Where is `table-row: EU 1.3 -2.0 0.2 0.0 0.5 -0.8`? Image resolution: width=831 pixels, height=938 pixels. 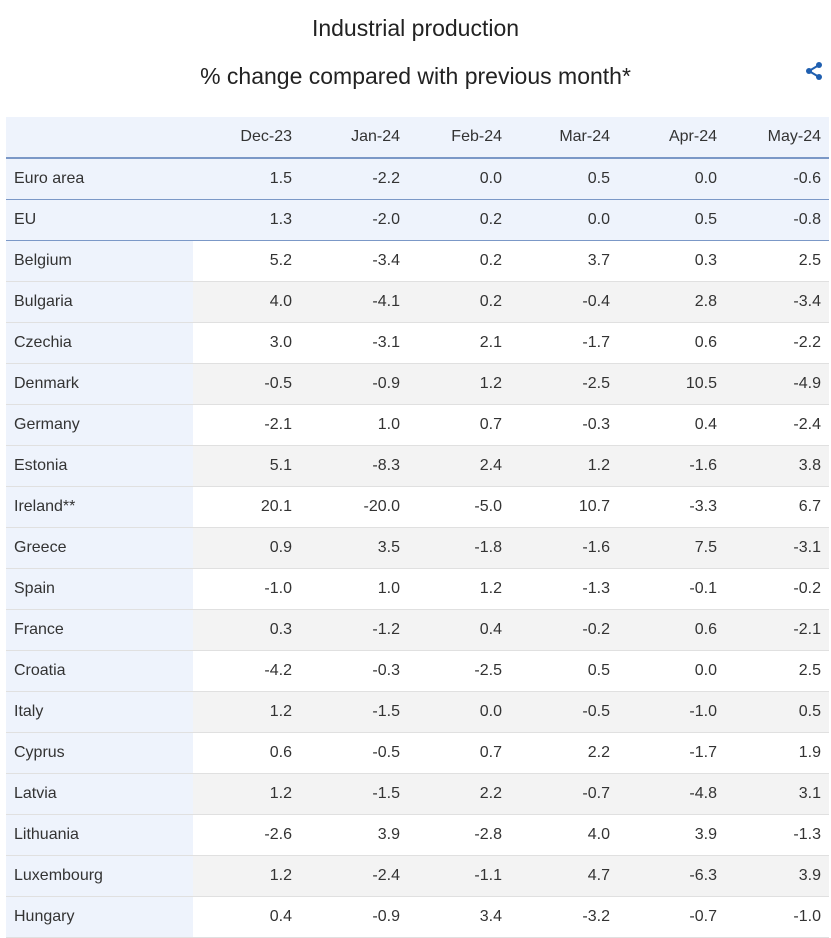
table-row: EU 1.3 -2.0 0.2 0.0 0.5 -0.8 is located at coordinates (417, 220).